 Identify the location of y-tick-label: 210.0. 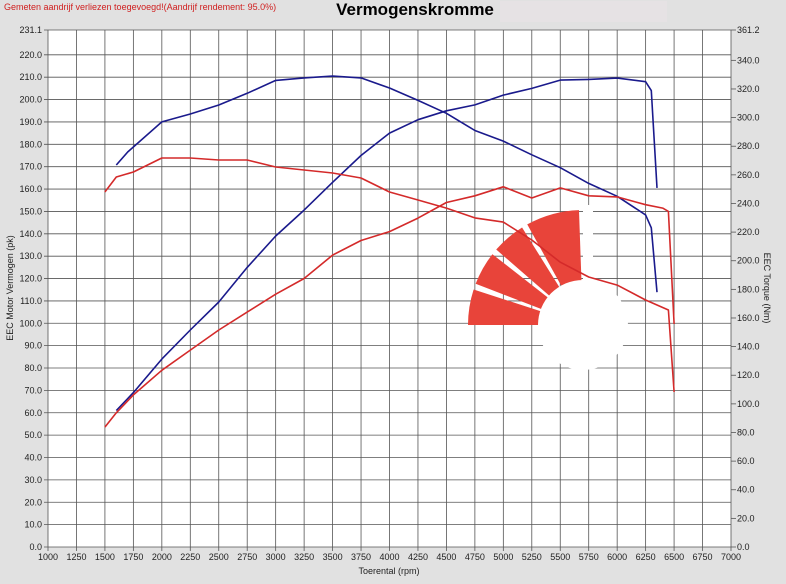
(30, 77).